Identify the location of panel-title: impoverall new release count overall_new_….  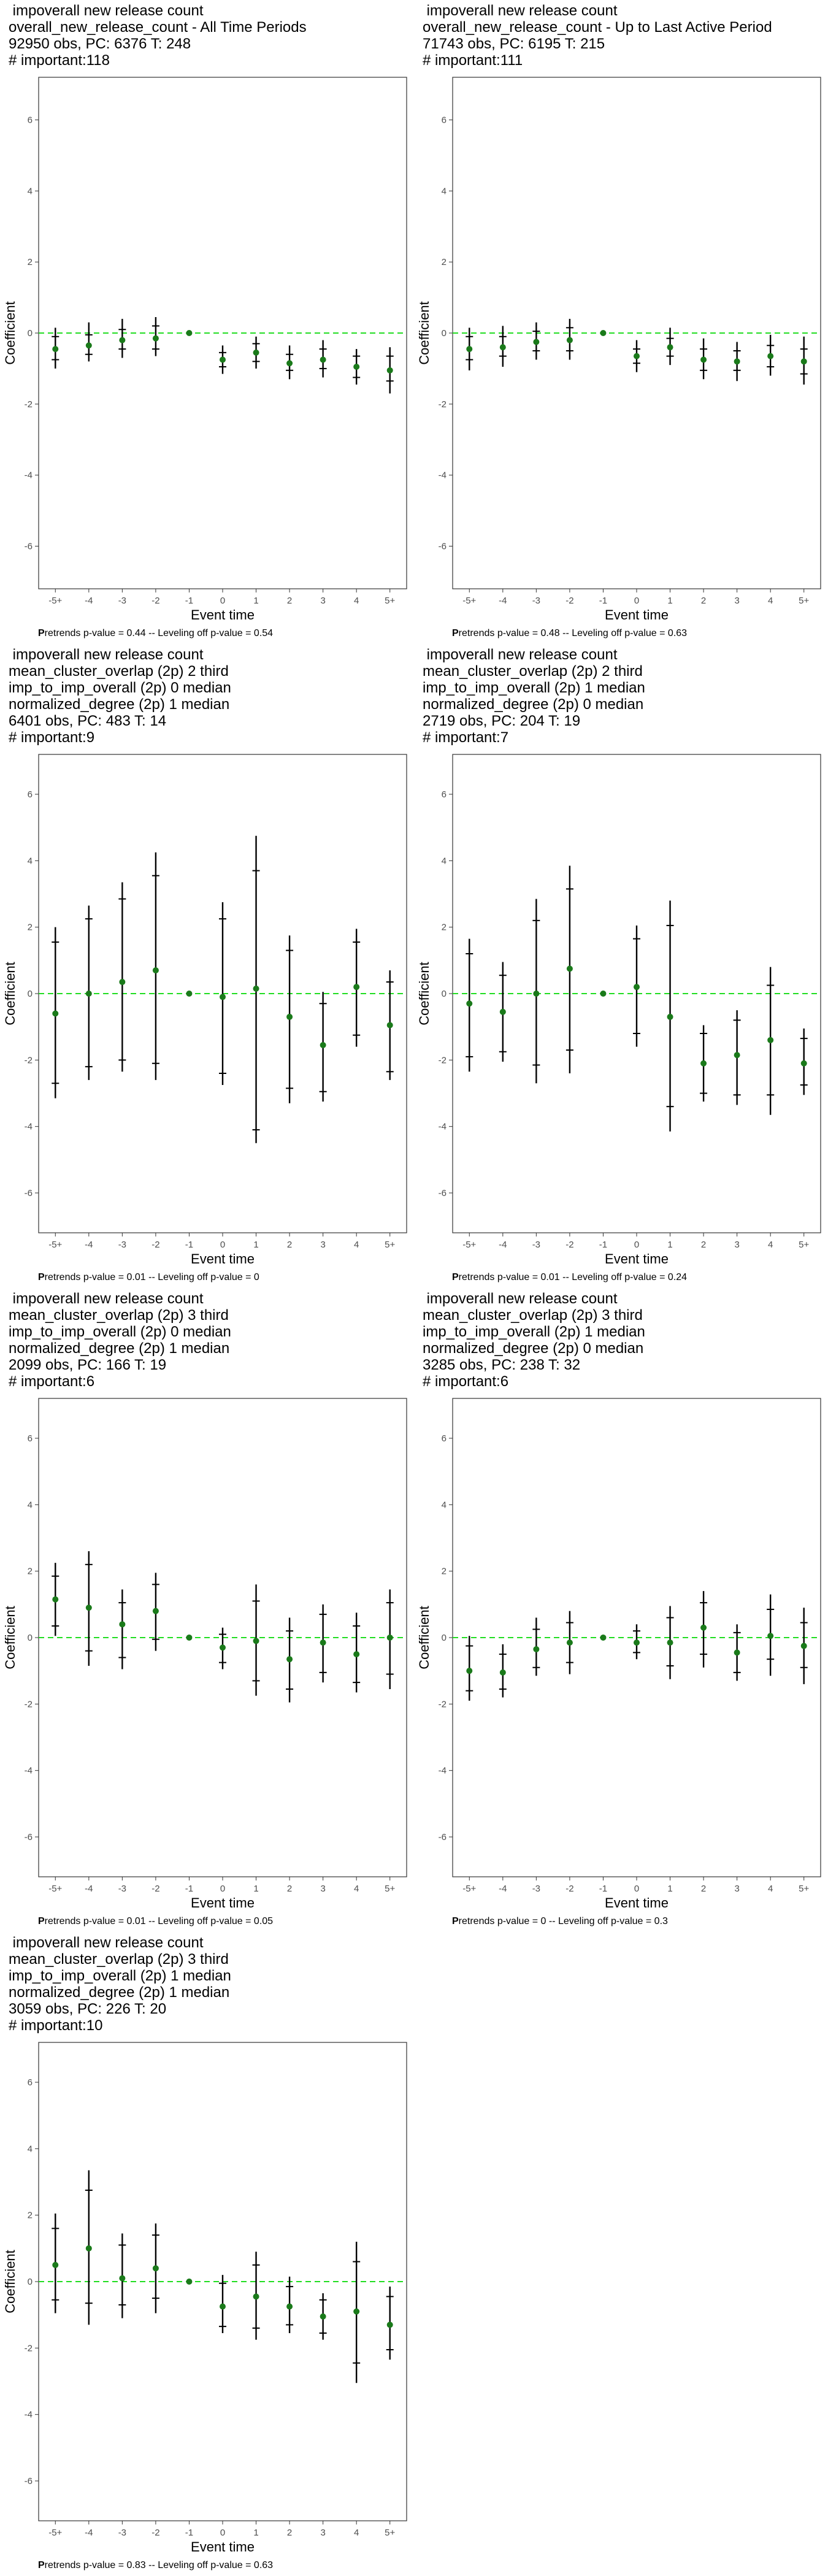
(597, 35).